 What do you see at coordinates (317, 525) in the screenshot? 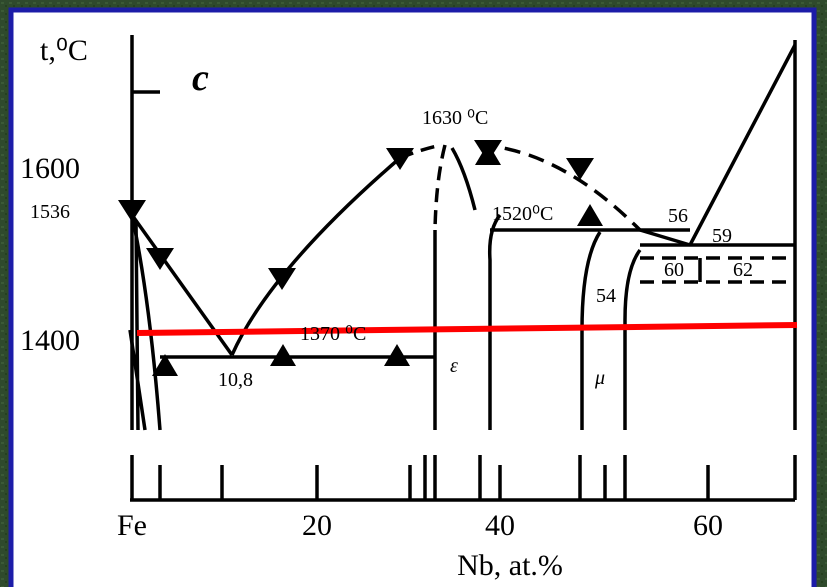
I see `x-tick-label: 20` at bounding box center [317, 525].